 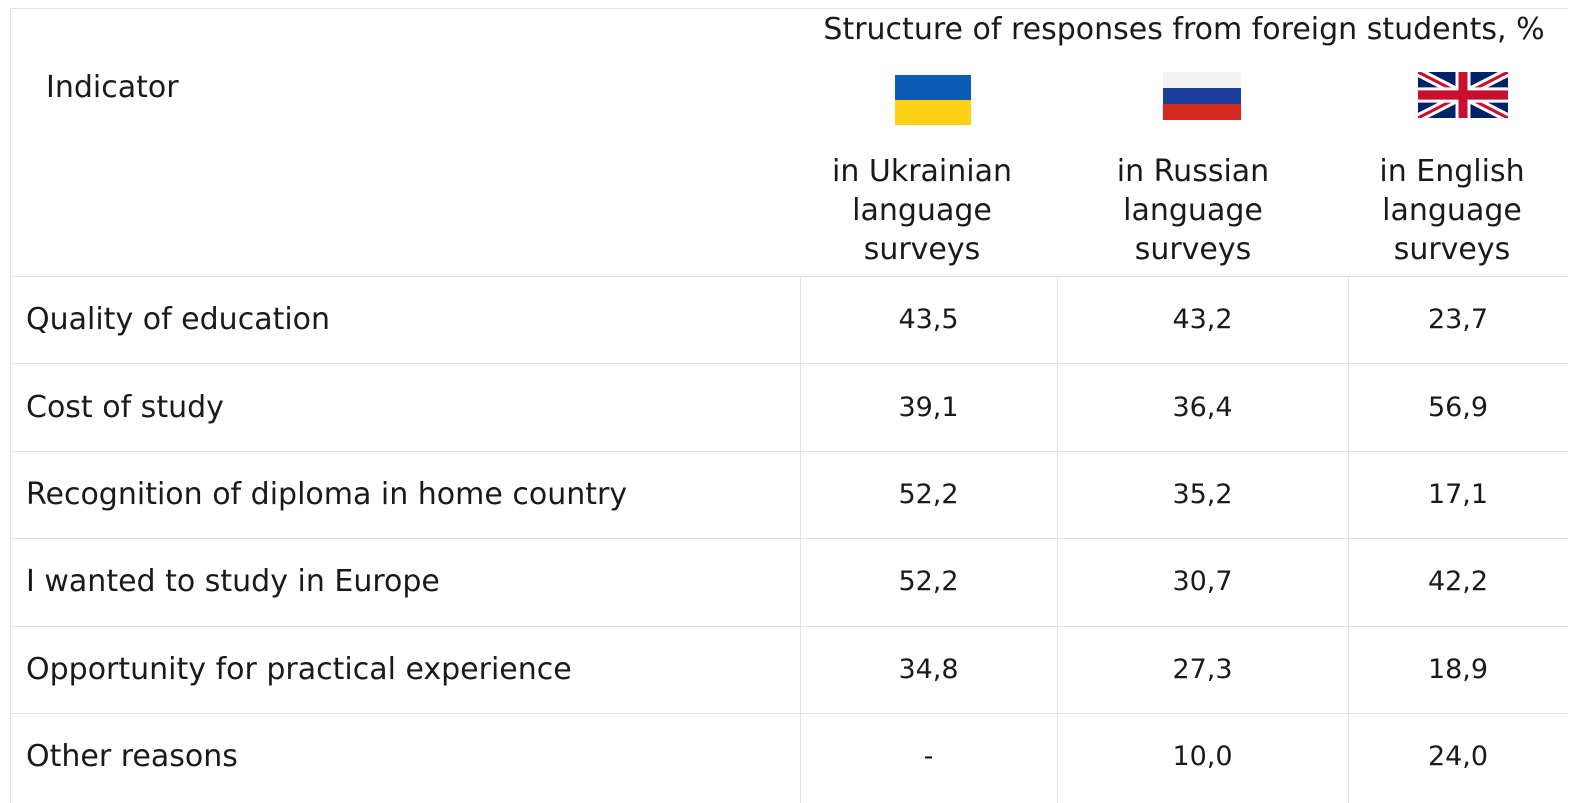 What do you see at coordinates (1202, 407) in the screenshot?
I see `value-cell: 36,4` at bounding box center [1202, 407].